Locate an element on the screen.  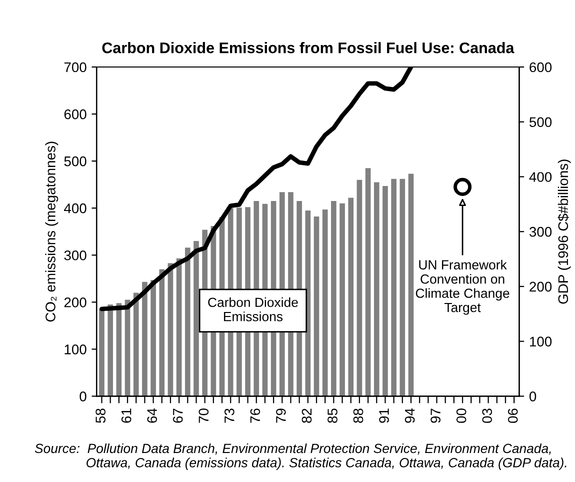
y-tick-label: 500 is located at coordinates (75, 161).